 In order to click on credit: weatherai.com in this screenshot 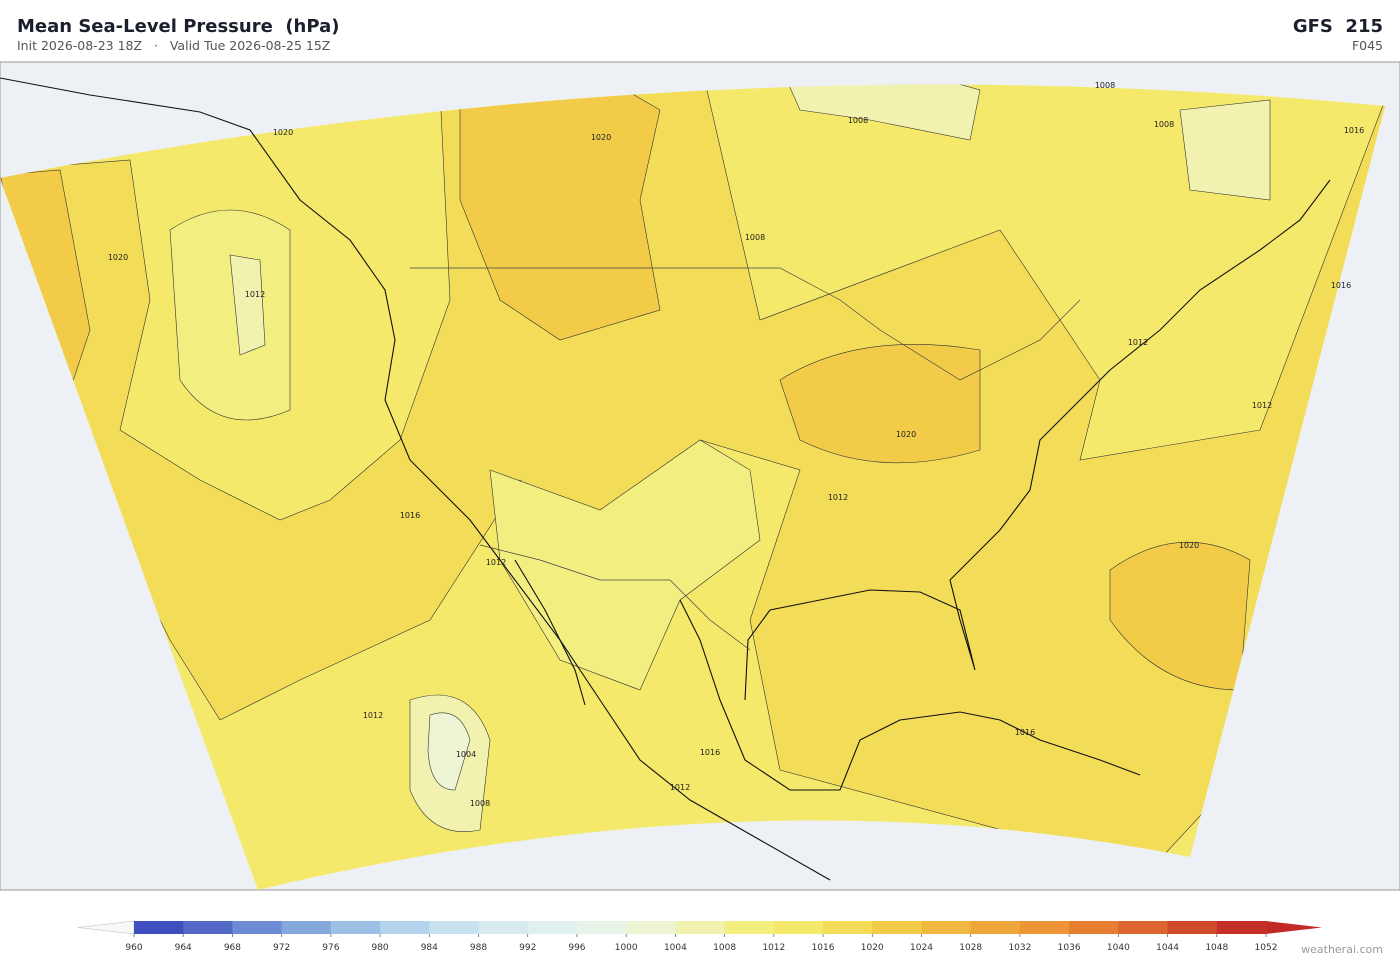, I will do `click(1342, 949)`.